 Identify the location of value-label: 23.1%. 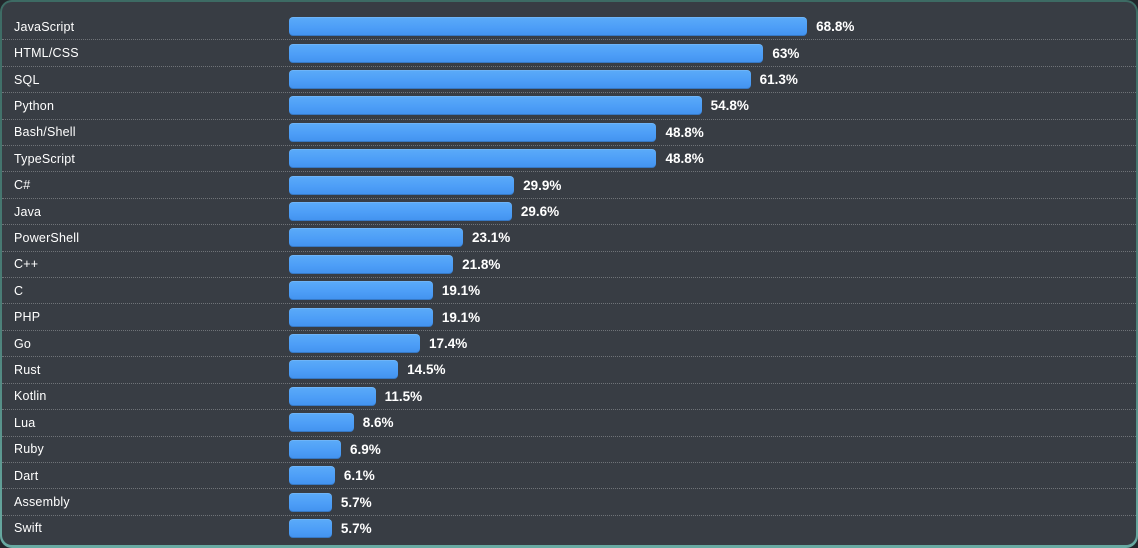
(491, 238).